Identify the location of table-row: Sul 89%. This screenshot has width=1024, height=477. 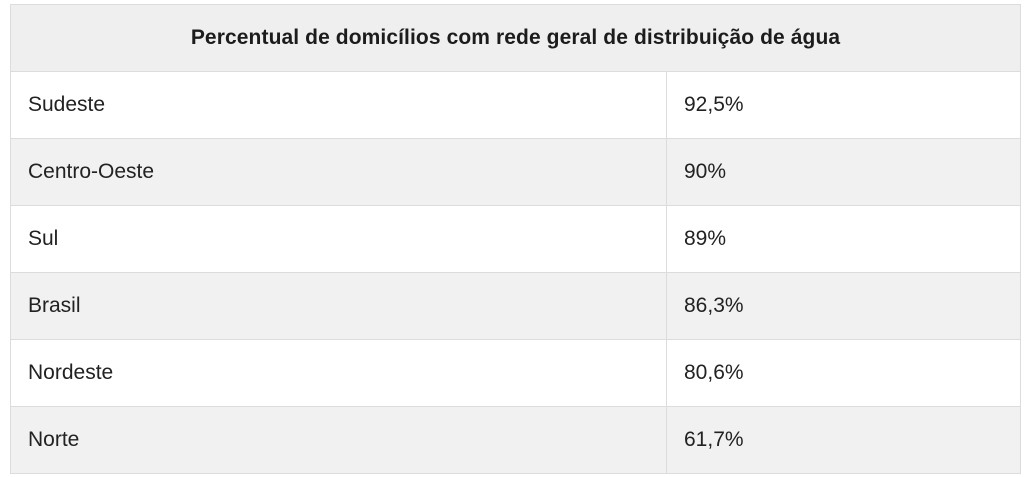
(515, 239).